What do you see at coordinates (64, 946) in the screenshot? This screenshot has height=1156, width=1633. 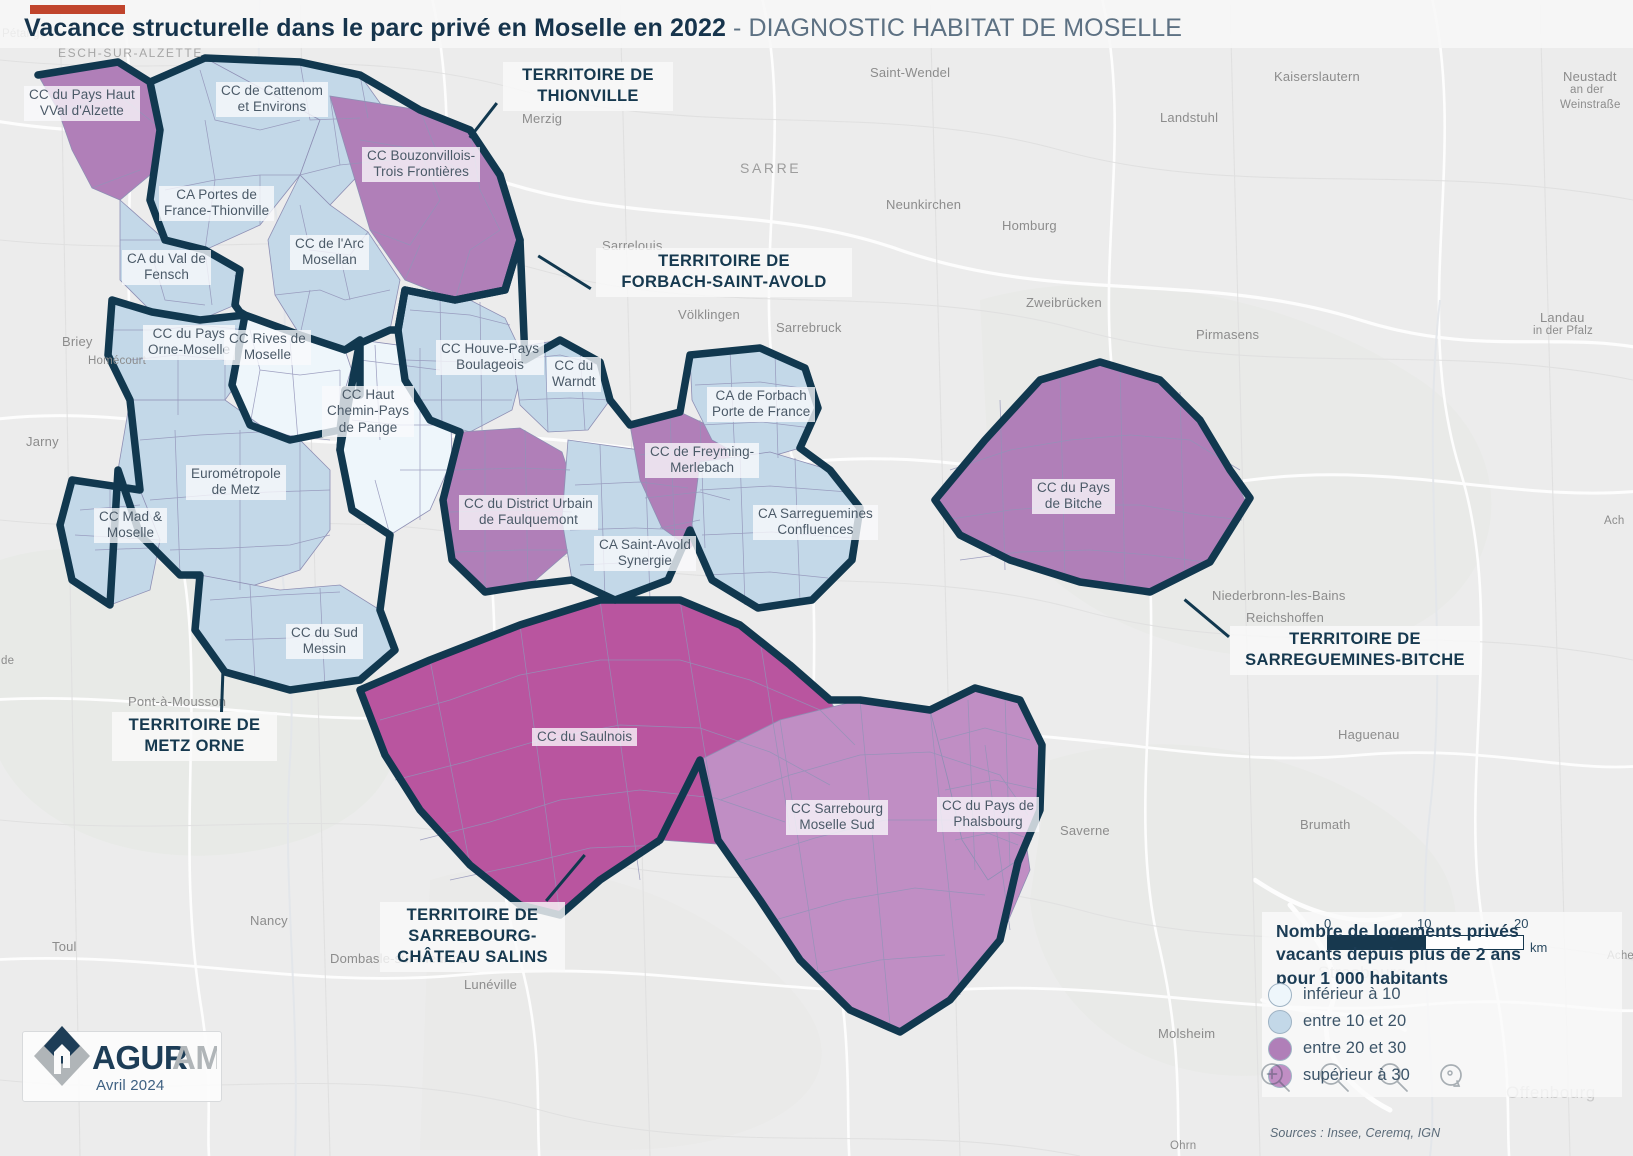 I see `city-label: Toul` at bounding box center [64, 946].